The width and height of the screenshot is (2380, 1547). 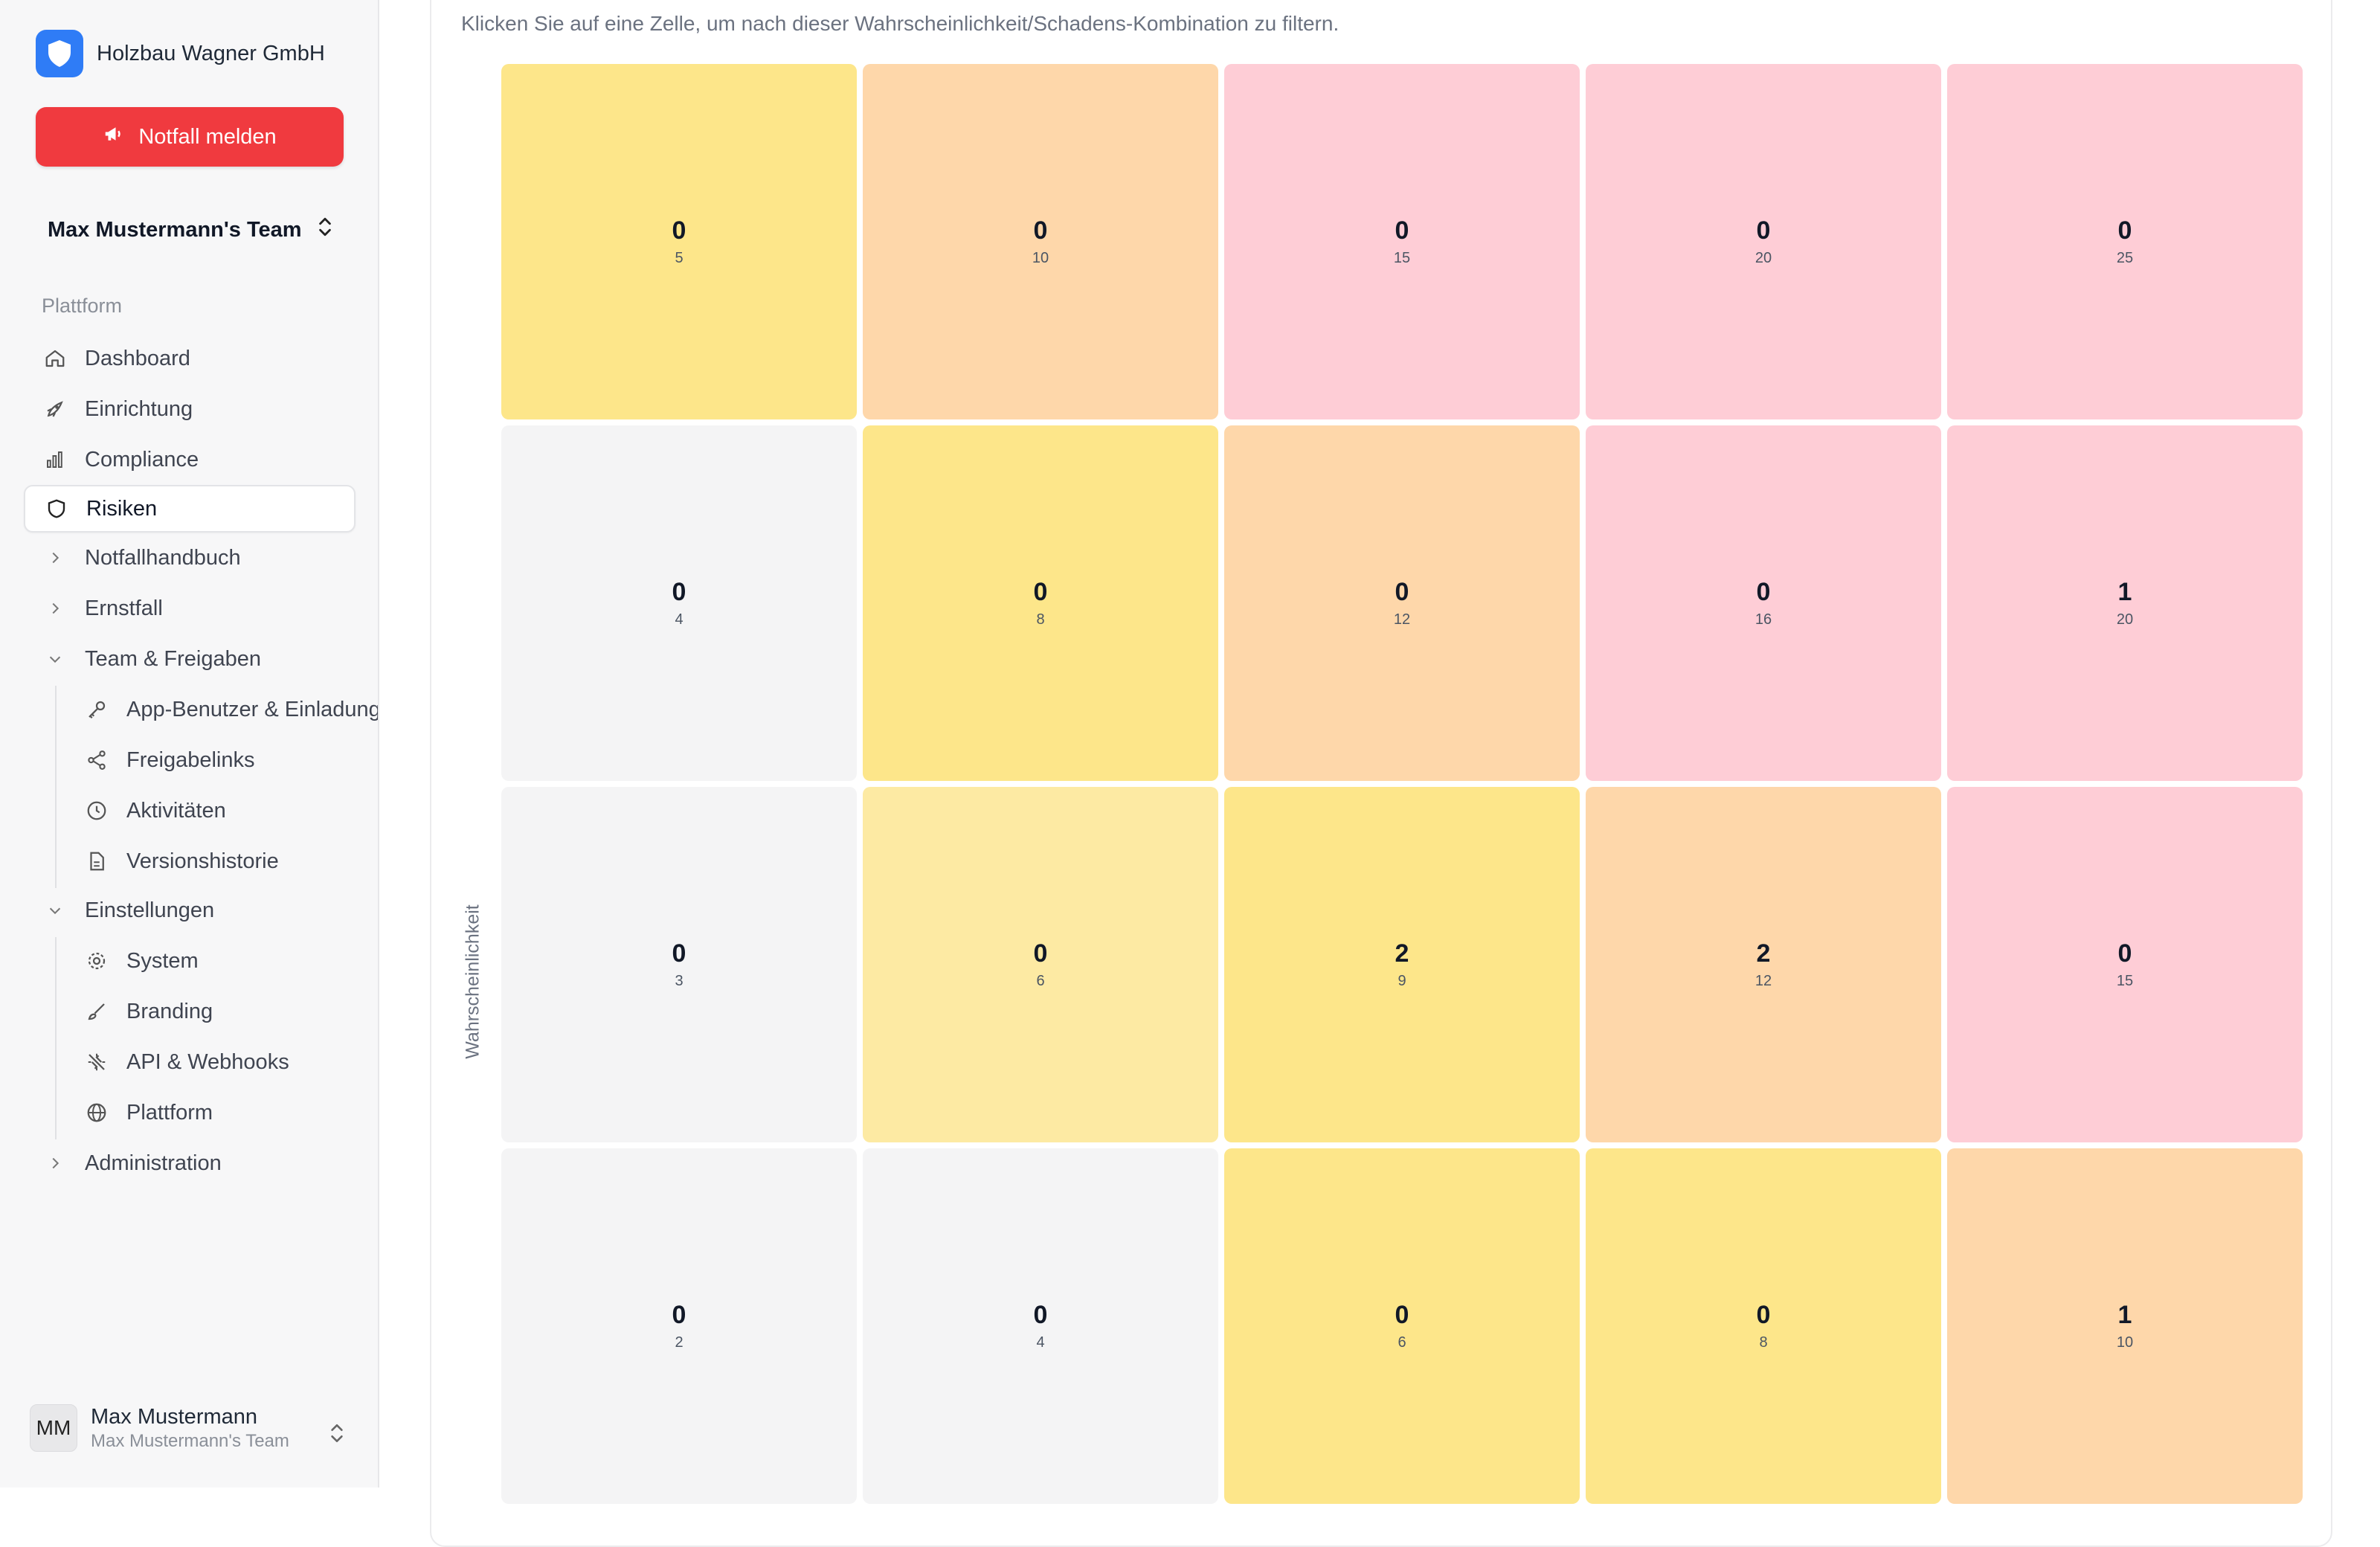 I want to click on brand: Holzbau Wagner GmbH, so click(x=181, y=53).